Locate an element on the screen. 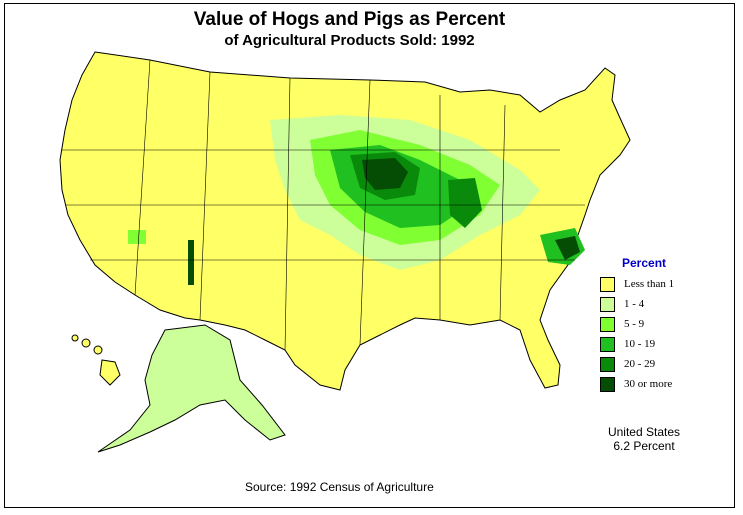 The image size is (743, 515). legend-label: 1 - 4 is located at coordinates (634, 304).